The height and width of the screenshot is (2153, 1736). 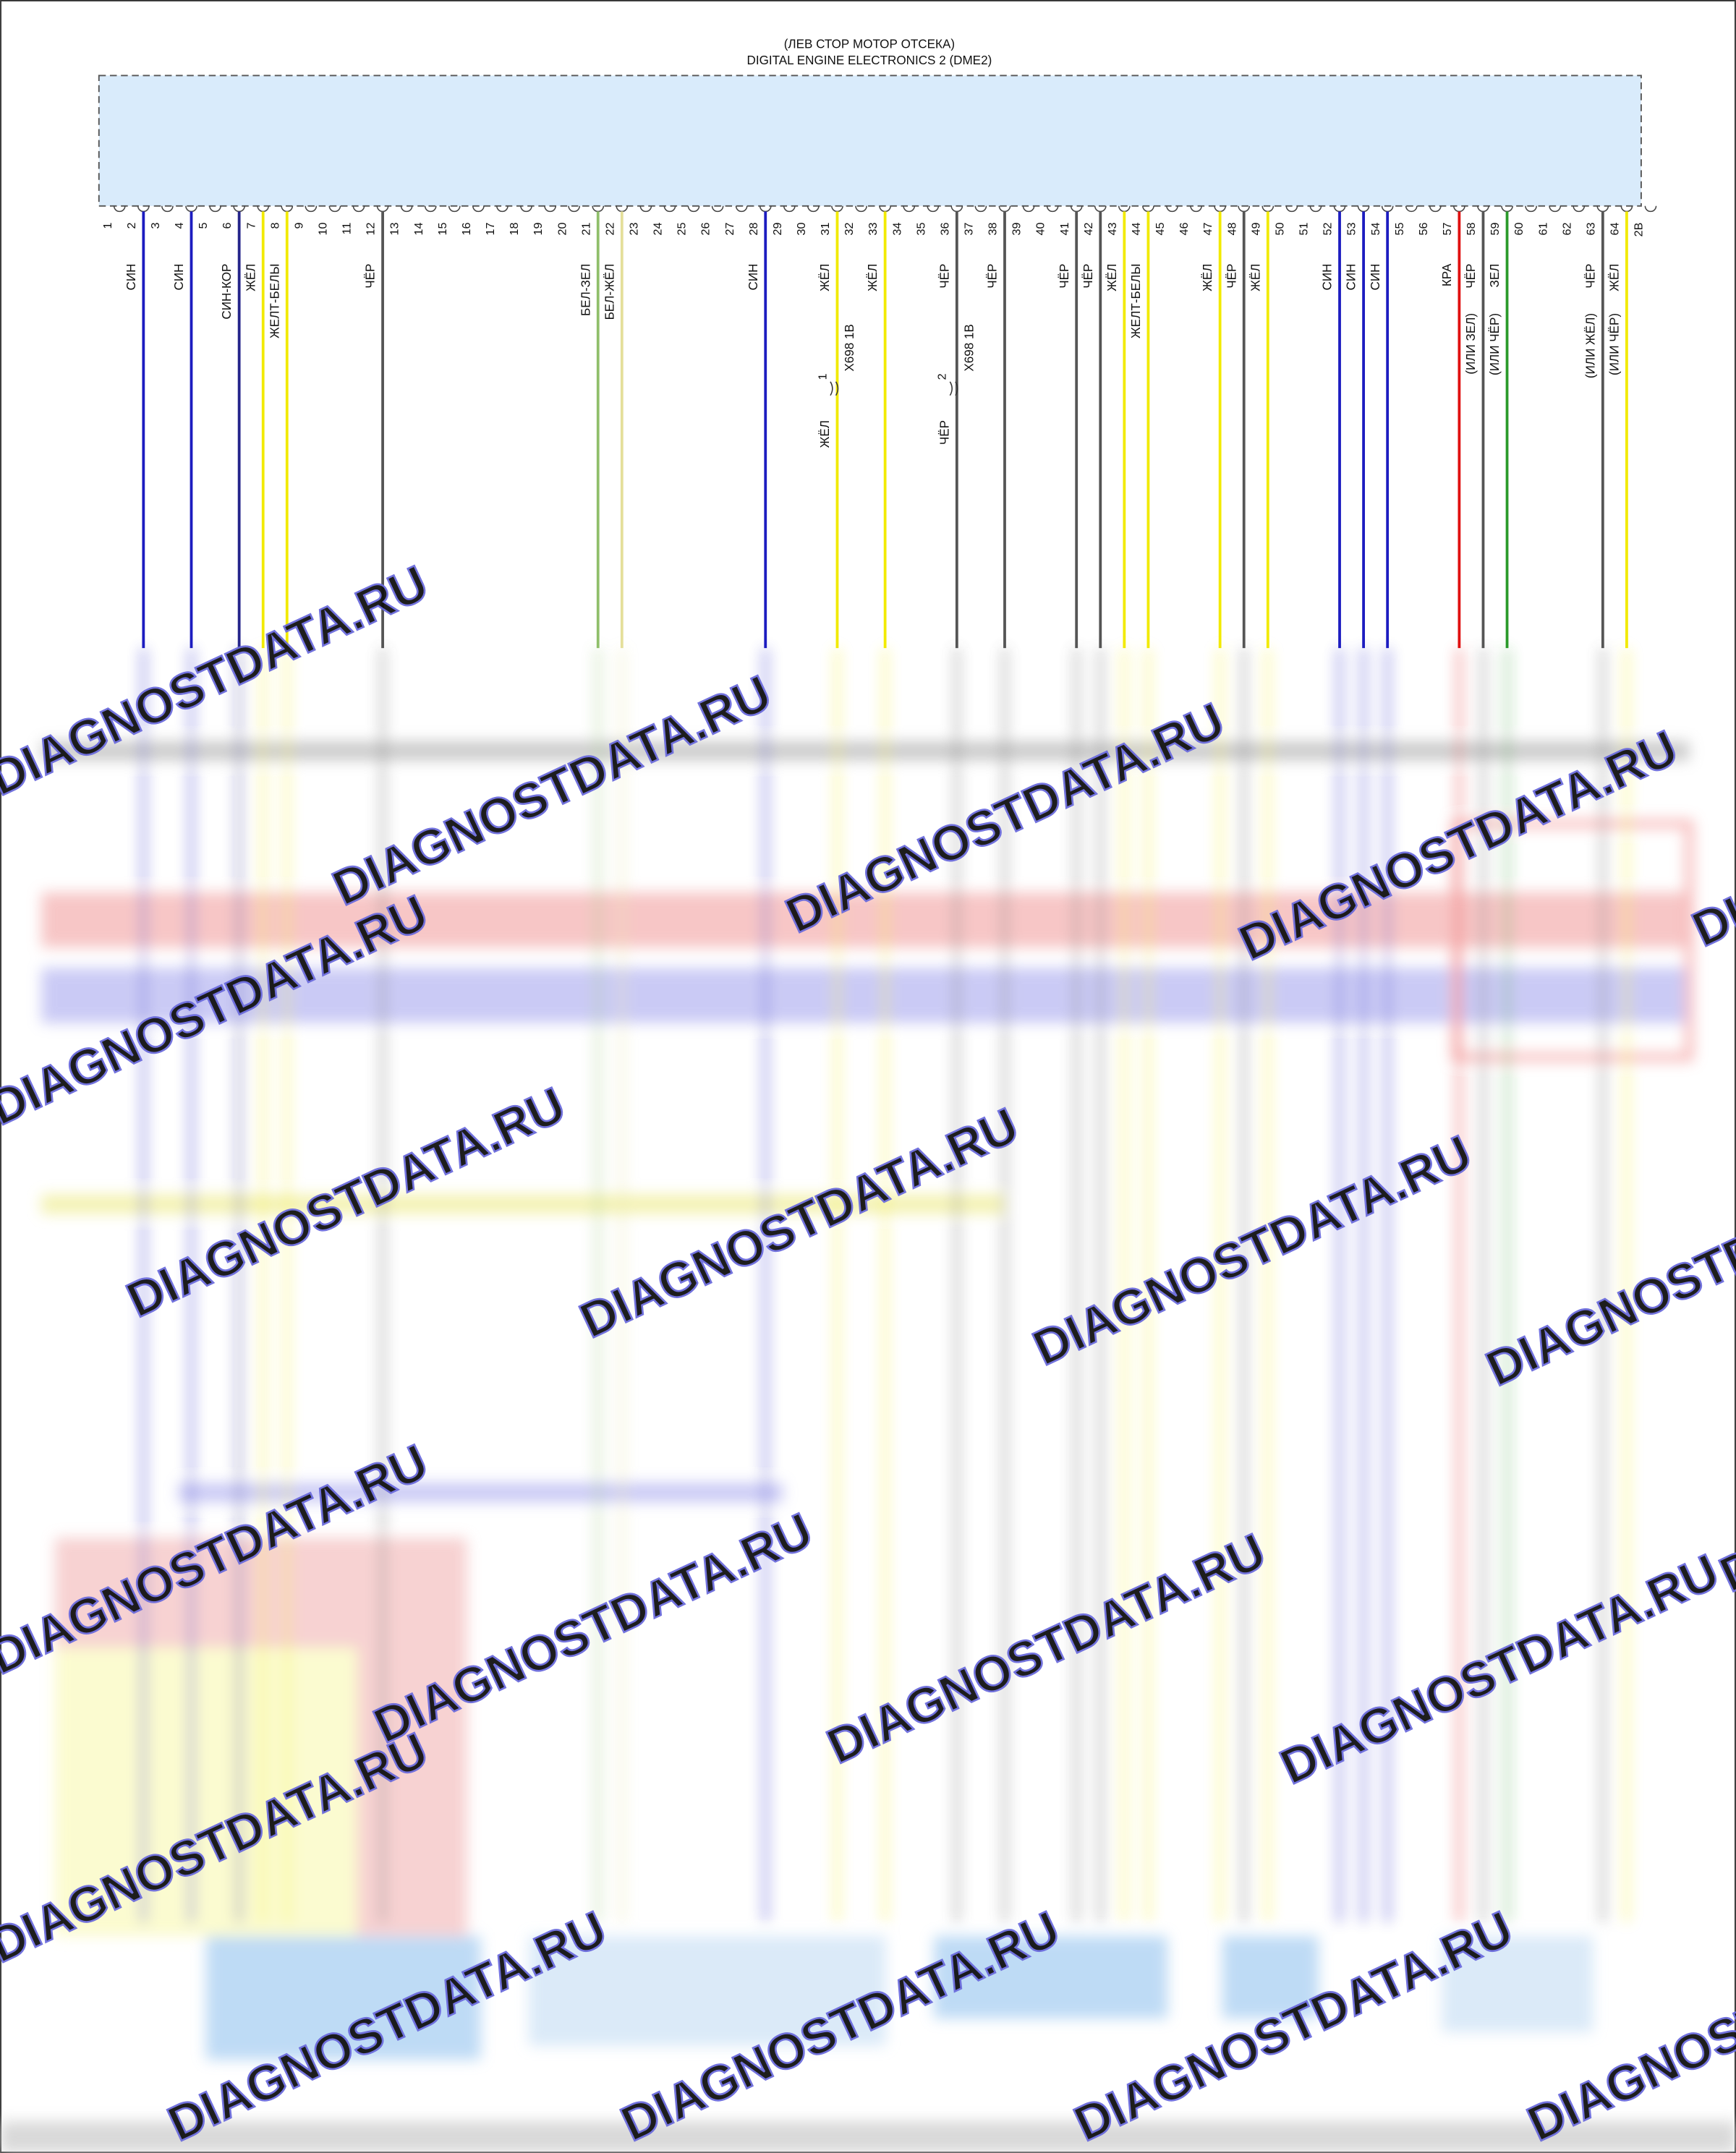 I want to click on pin-number: 19, so click(x=539, y=229).